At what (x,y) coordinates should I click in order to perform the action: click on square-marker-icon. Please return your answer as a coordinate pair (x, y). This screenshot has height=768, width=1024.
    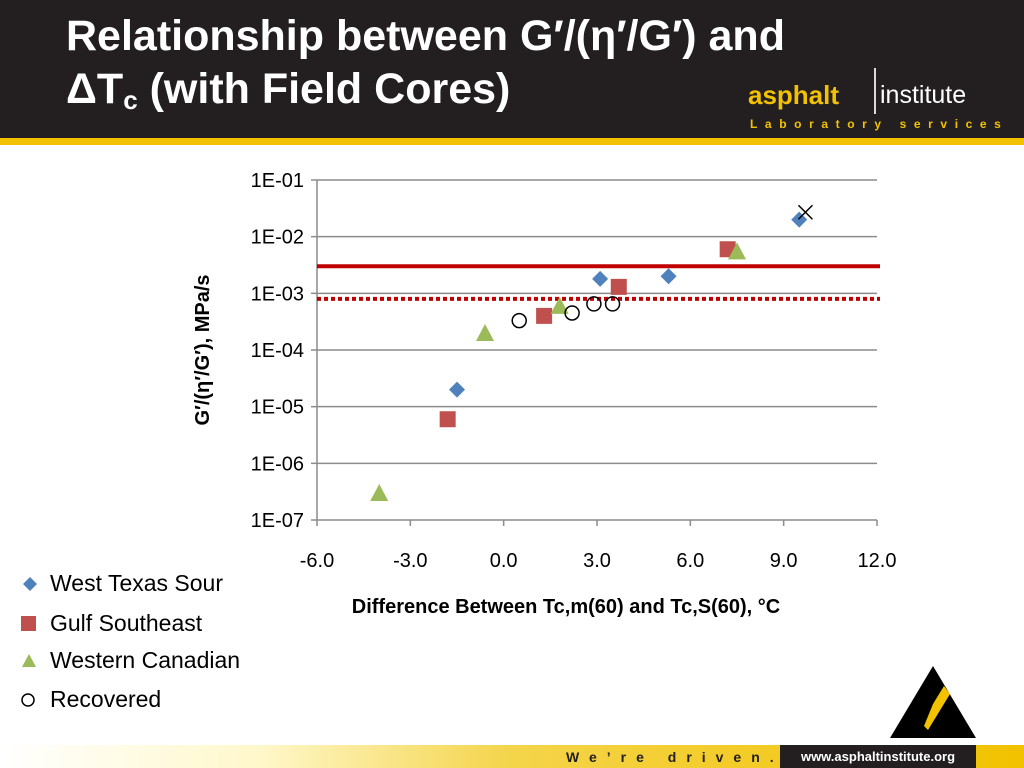
    Looking at the image, I should click on (28, 623).